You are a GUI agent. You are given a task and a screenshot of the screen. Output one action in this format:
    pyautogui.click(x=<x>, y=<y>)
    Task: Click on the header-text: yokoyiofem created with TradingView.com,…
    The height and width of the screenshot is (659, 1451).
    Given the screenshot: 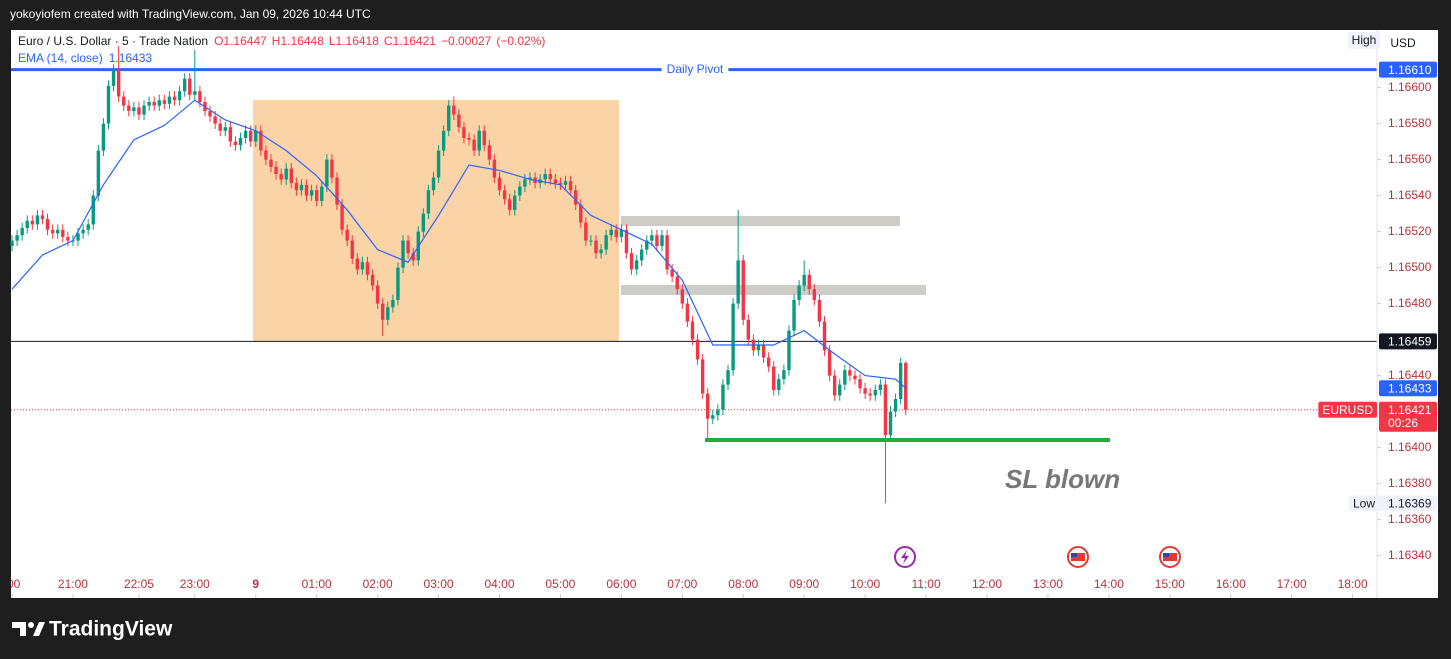 What is the action you would take?
    pyautogui.click(x=190, y=14)
    